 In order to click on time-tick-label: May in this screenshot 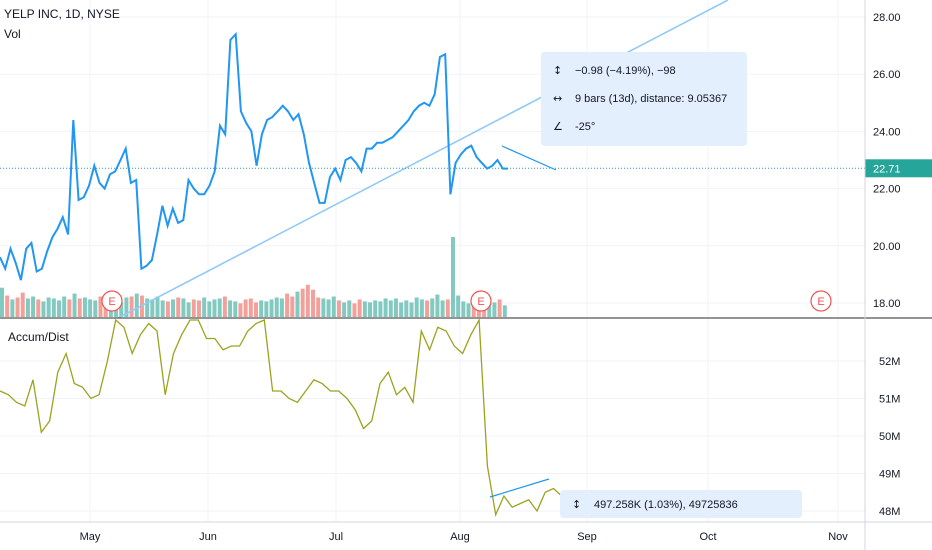, I will do `click(90, 537)`.